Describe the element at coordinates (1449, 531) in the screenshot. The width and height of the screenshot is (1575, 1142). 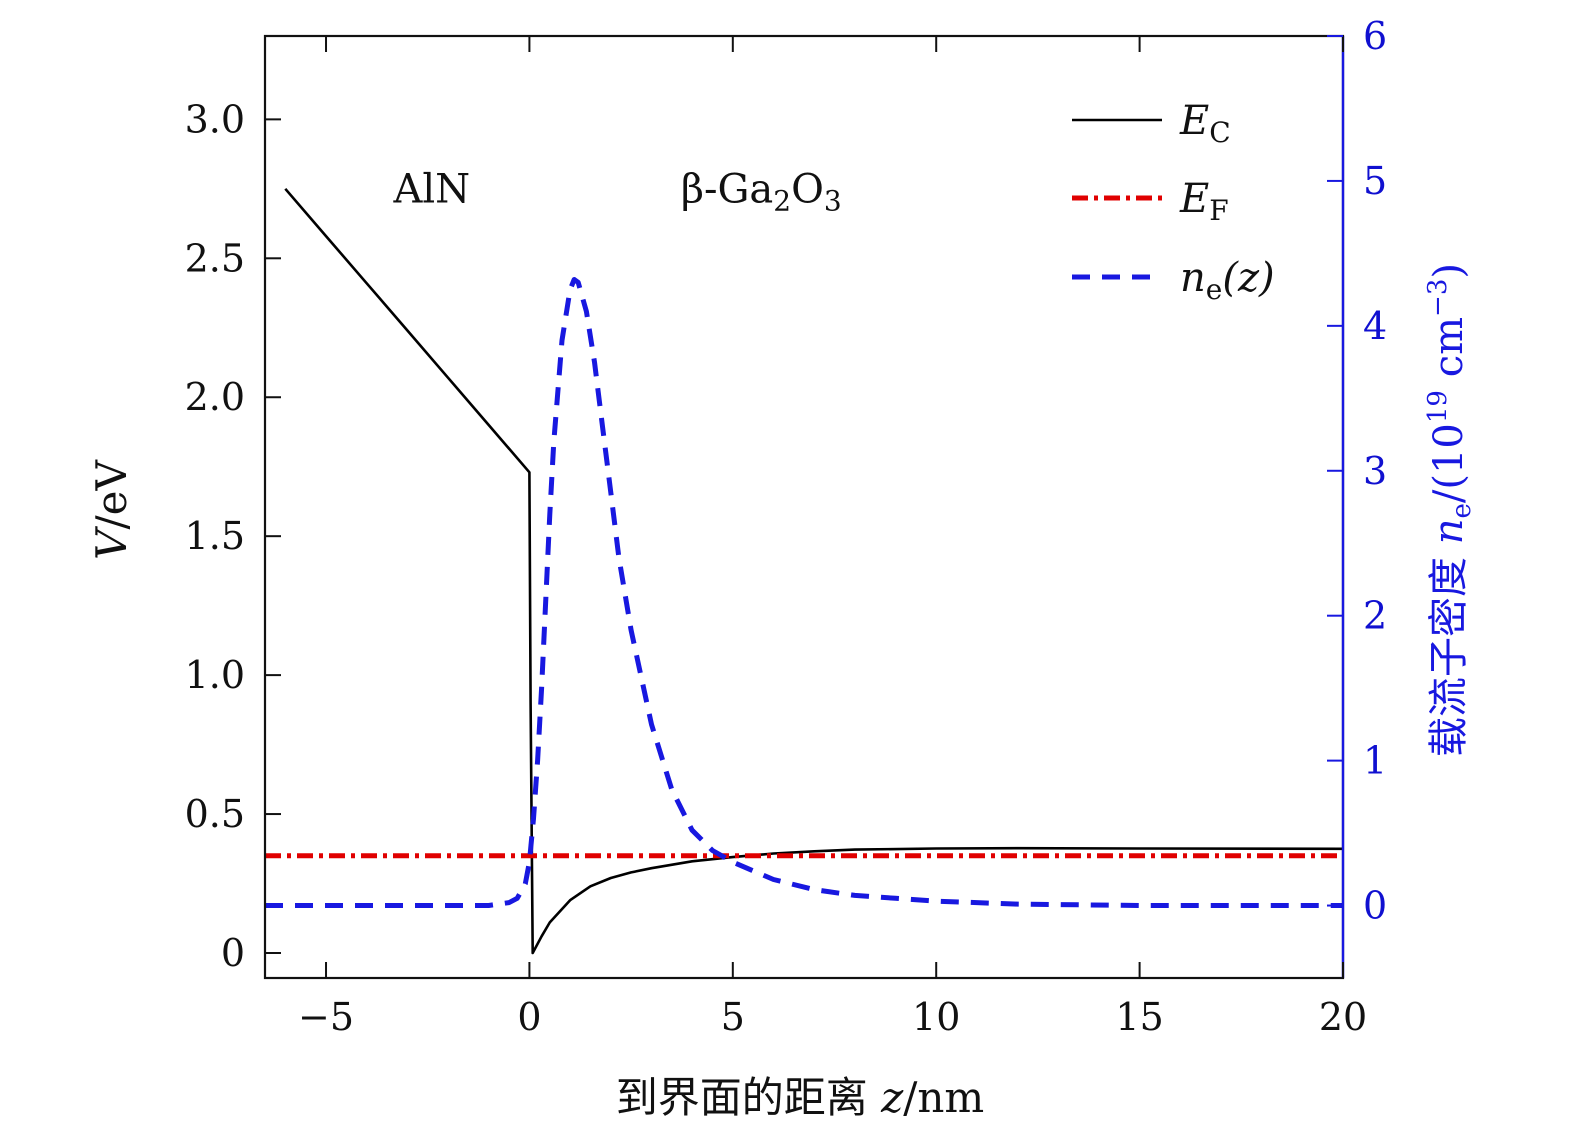
I see `y-right-axis-label-var: n` at that location.